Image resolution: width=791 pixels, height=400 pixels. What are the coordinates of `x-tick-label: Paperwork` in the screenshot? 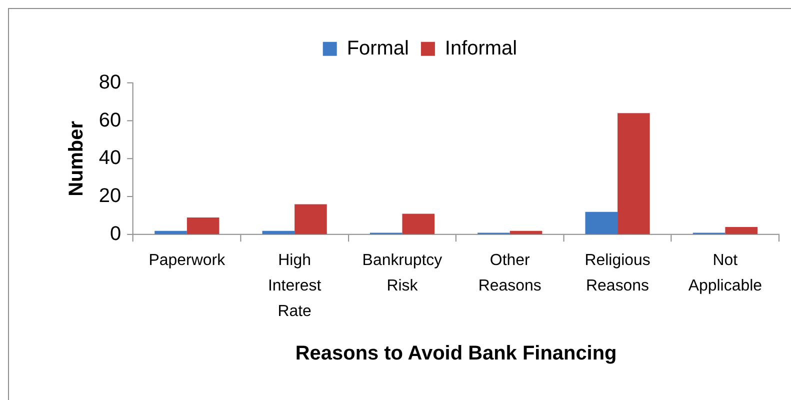 It's located at (187, 260).